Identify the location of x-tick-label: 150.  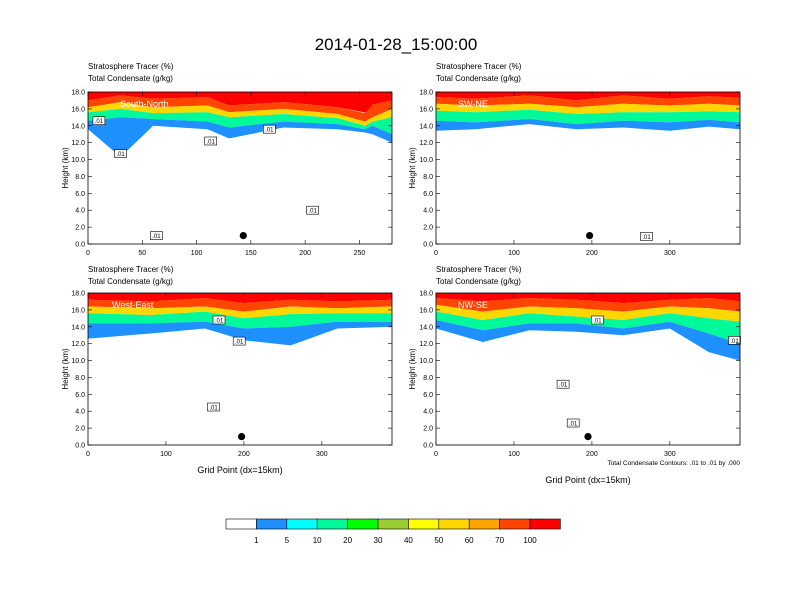
(251, 253).